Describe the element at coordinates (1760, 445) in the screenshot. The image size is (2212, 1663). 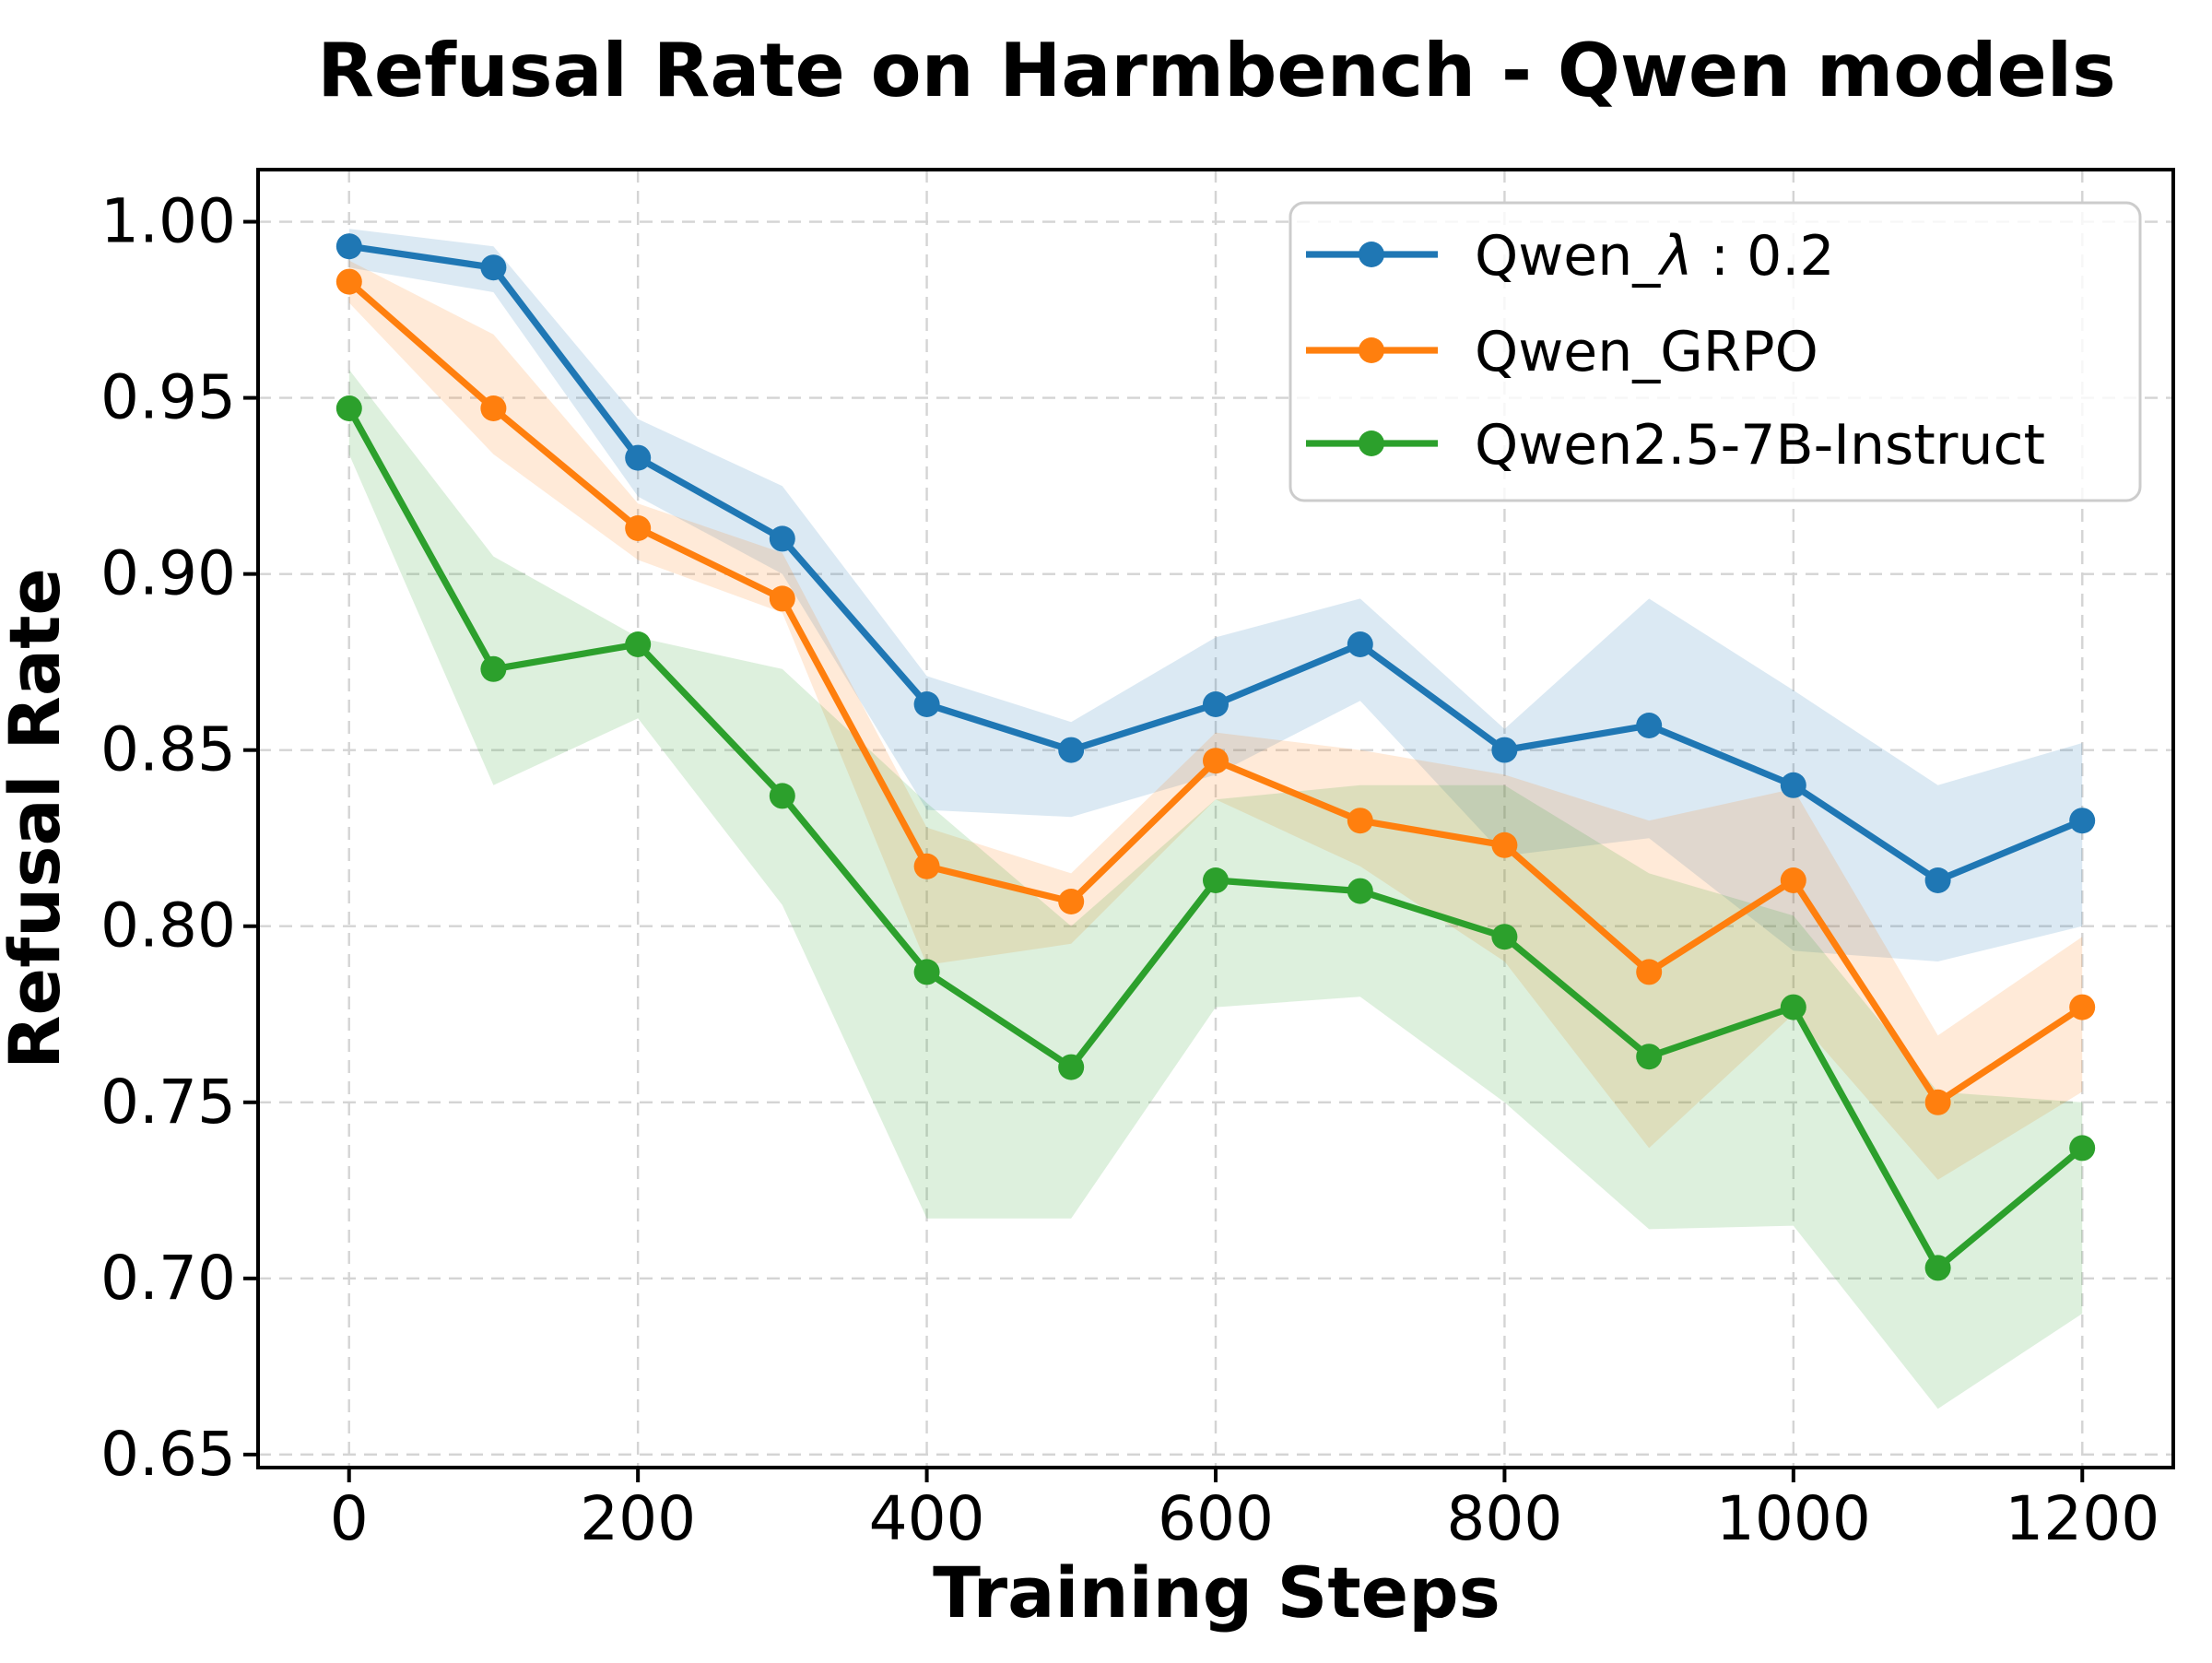
I see `legend-label: Qwen2.5-7B-Instruct` at that location.